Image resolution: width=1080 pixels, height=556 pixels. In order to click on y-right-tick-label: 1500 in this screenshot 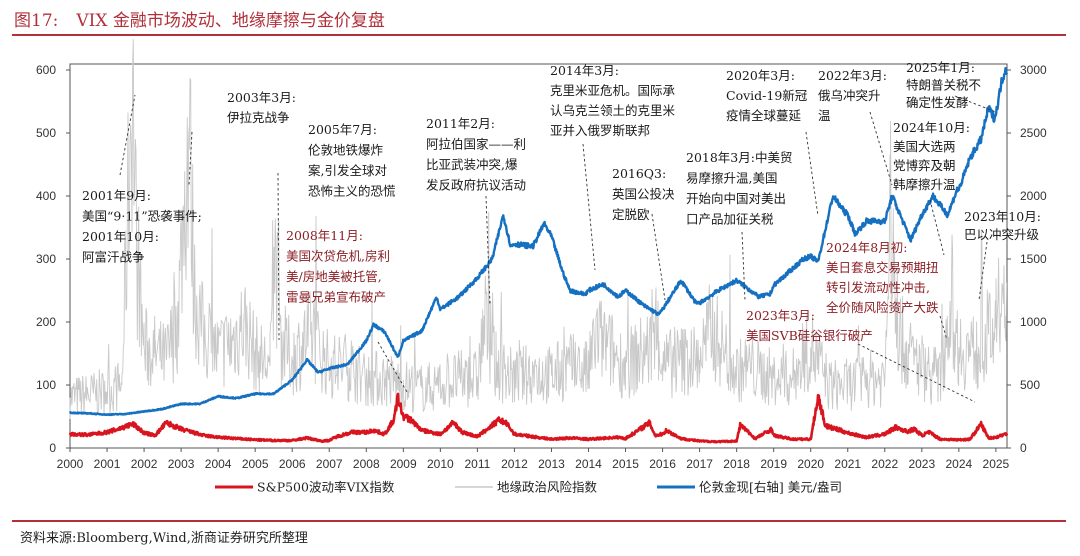, I will do `click(1033, 259)`.